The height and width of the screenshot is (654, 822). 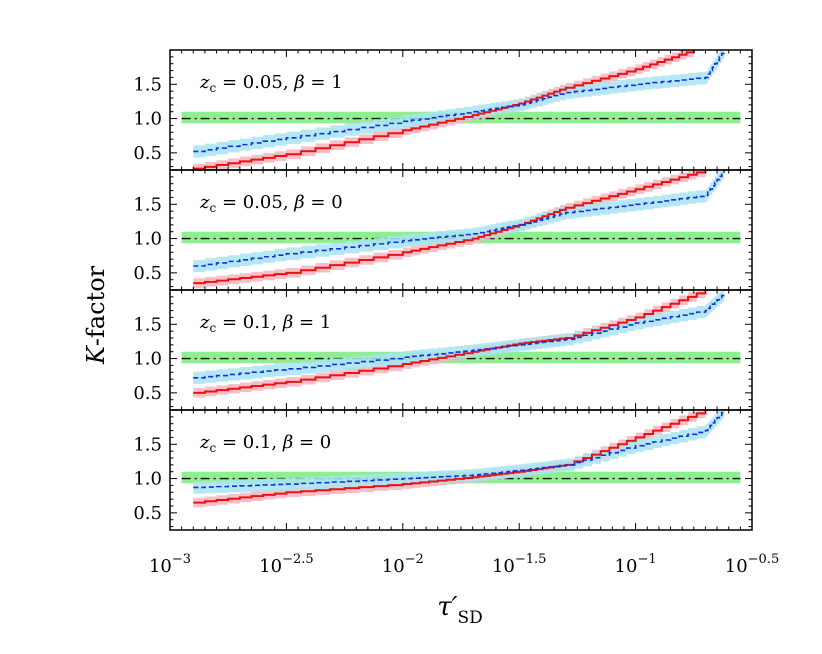 I want to click on x-axis-label: τ′SD, so click(x=460, y=610).